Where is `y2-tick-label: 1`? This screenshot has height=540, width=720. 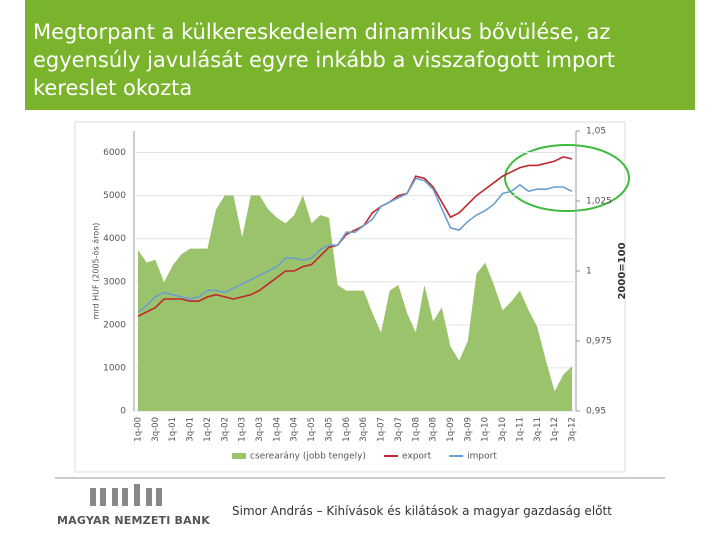
y2-tick-label: 1 is located at coordinates (589, 272).